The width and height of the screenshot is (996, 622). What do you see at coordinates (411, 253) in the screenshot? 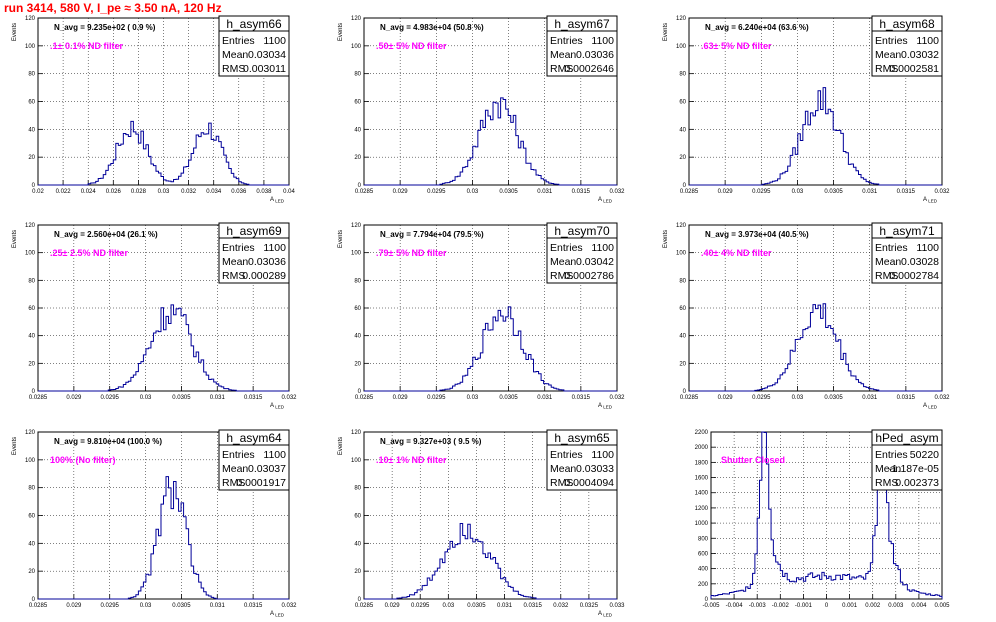
I see `filter-label: .79± 5% ND filter` at bounding box center [411, 253].